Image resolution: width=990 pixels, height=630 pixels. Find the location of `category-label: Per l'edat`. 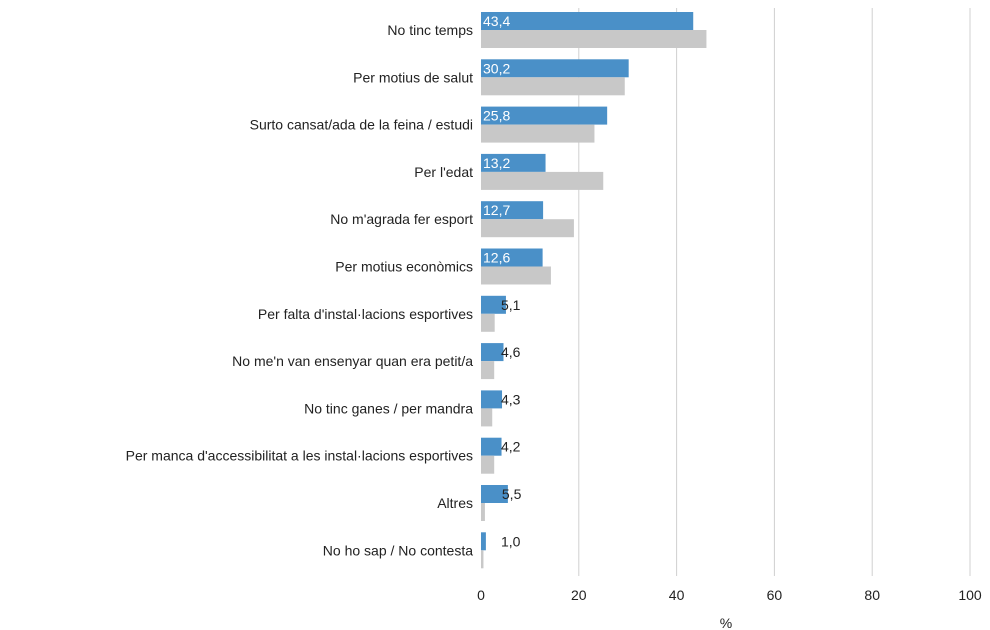

category-label: Per l'edat is located at coordinates (443, 172).